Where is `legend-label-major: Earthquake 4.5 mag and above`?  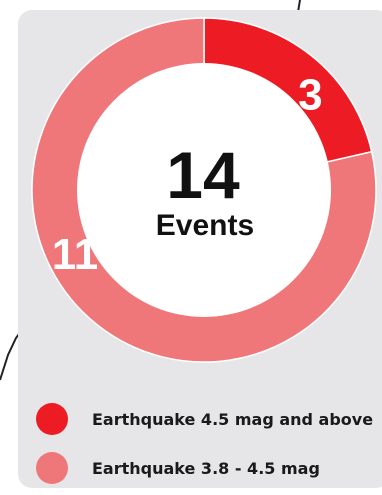
legend-label-major: Earthquake 4.5 mag and above is located at coordinates (233, 419).